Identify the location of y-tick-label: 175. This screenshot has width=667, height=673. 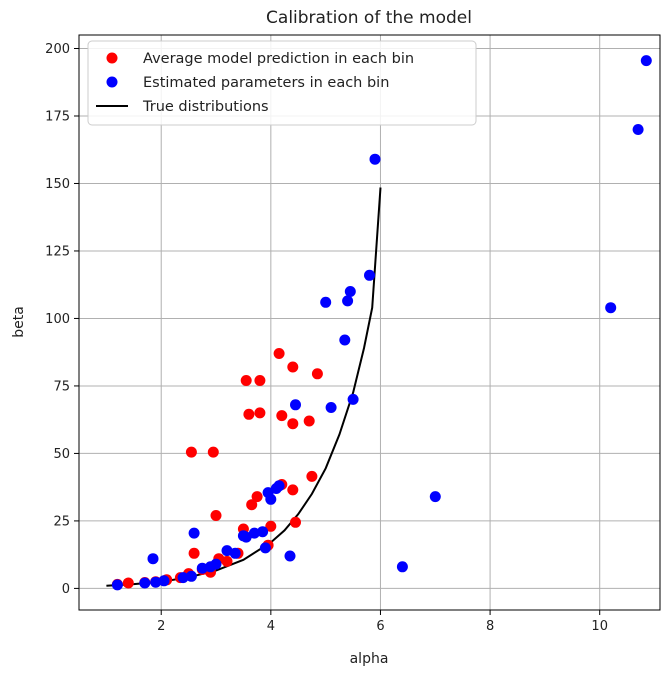
(57, 116).